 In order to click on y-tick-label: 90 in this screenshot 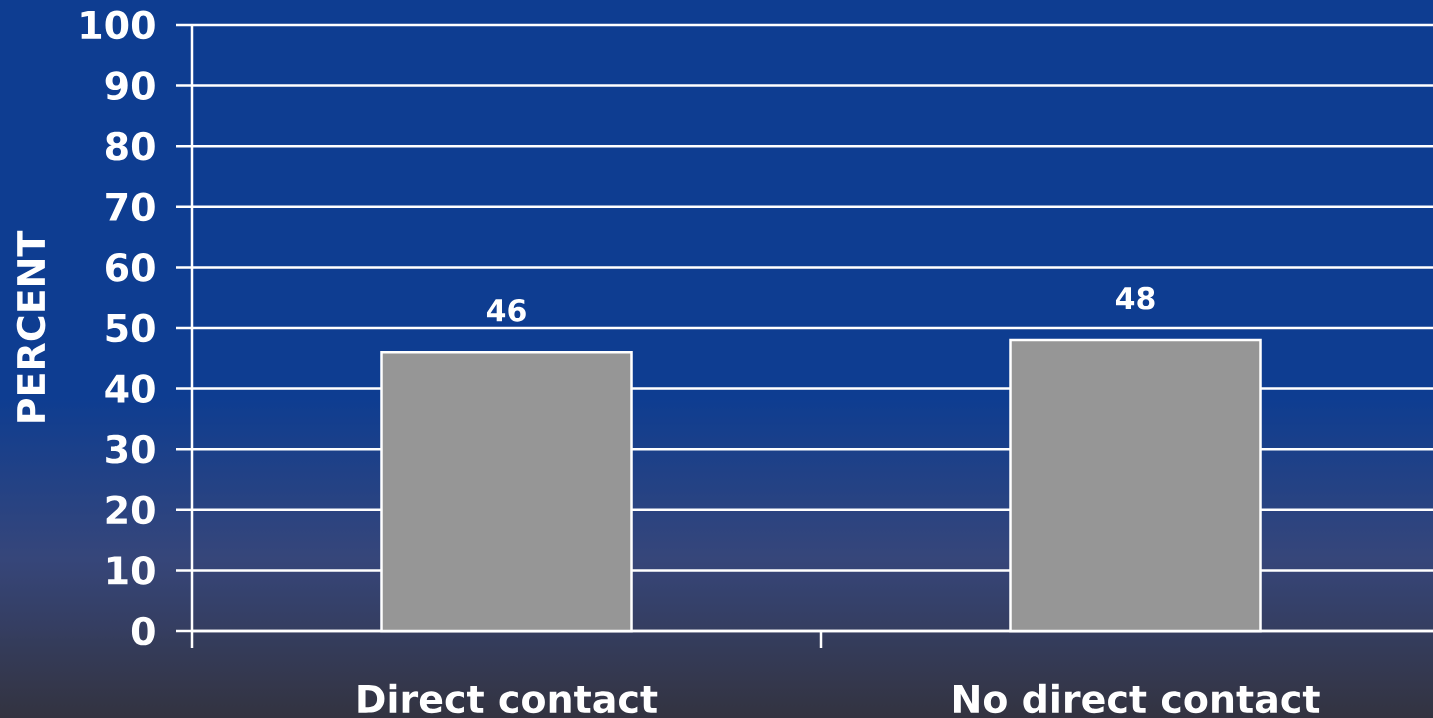, I will do `click(130, 85)`.